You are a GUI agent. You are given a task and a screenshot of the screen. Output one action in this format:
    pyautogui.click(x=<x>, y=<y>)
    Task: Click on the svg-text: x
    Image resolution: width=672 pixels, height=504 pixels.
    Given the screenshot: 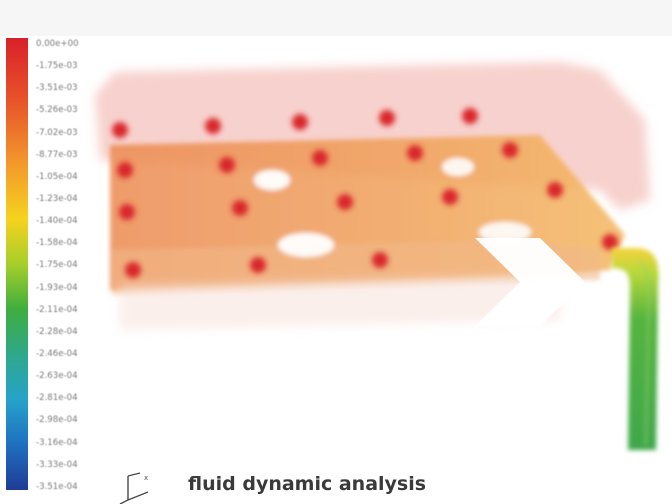 What is the action you would take?
    pyautogui.click(x=146, y=478)
    